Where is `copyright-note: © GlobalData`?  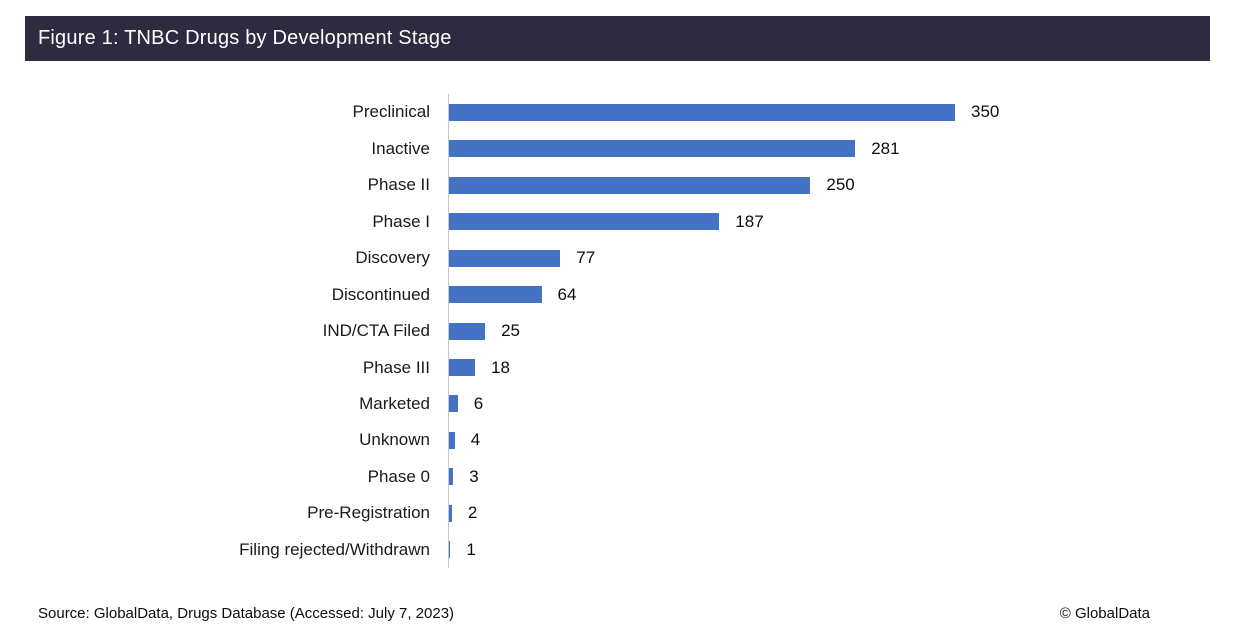
copyright-note: © GlobalData is located at coordinates (1104, 613).